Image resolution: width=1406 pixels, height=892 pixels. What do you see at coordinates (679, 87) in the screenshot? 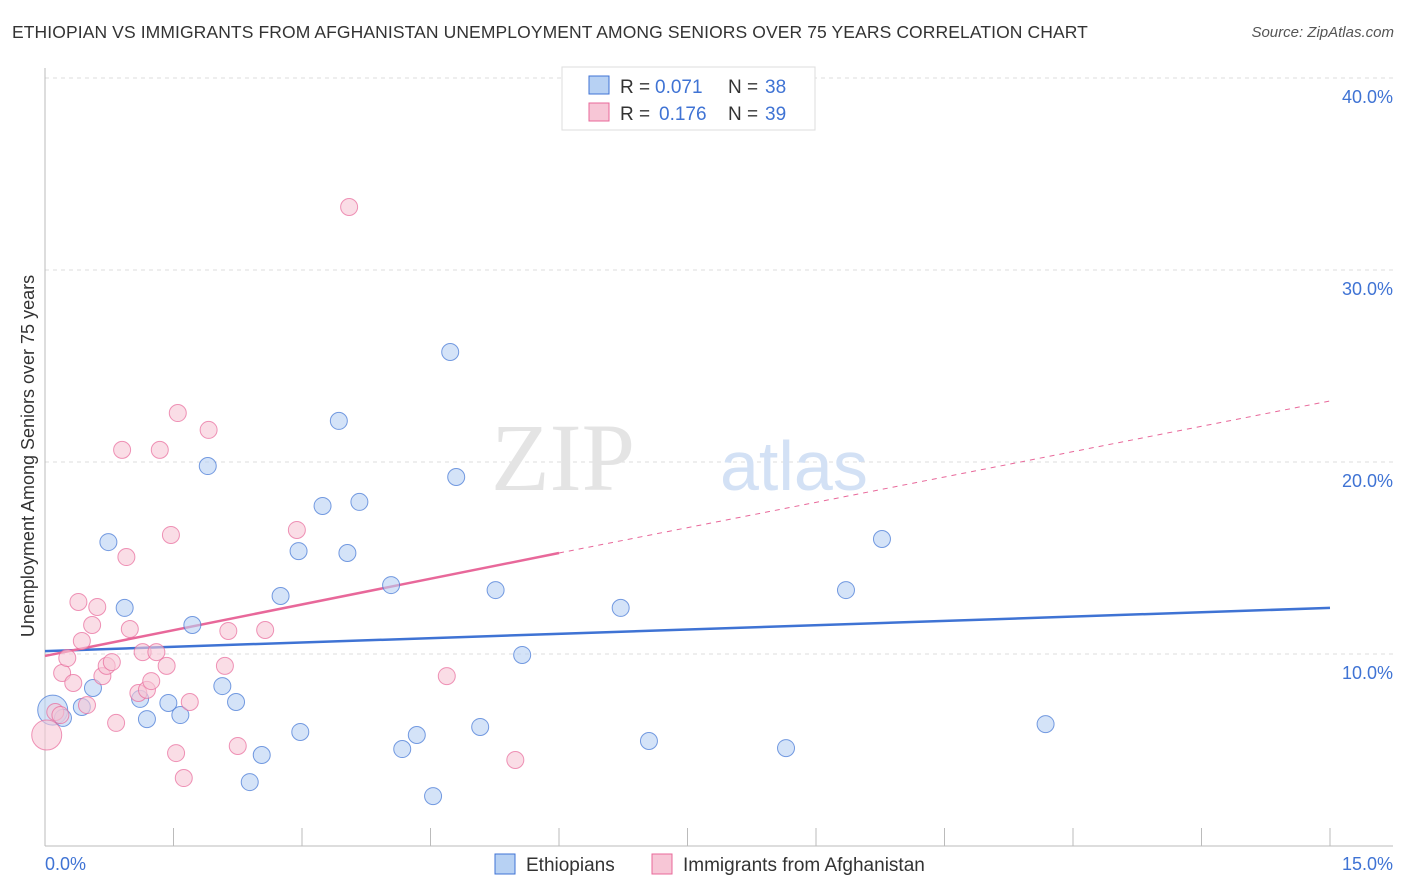
I see `legend-r-value: 0.071` at bounding box center [679, 87].